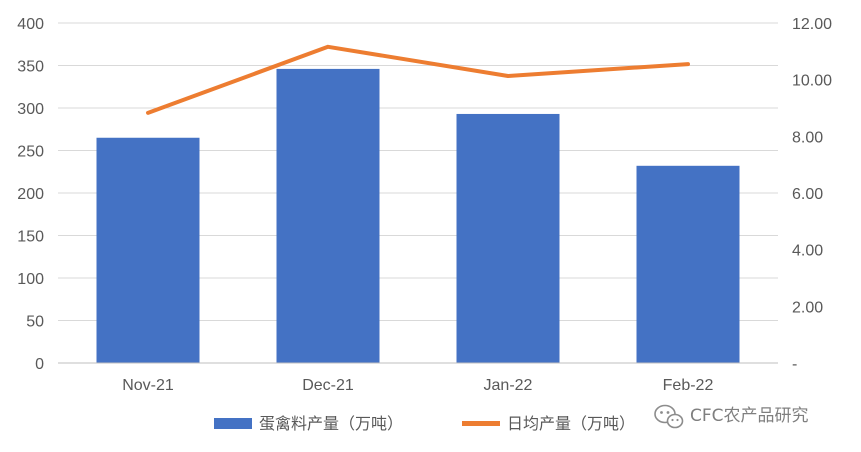 The height and width of the screenshot is (452, 861). I want to click on legend: 蛋禽料产量（万吨） 日均产量（万吨）, so click(424, 423).